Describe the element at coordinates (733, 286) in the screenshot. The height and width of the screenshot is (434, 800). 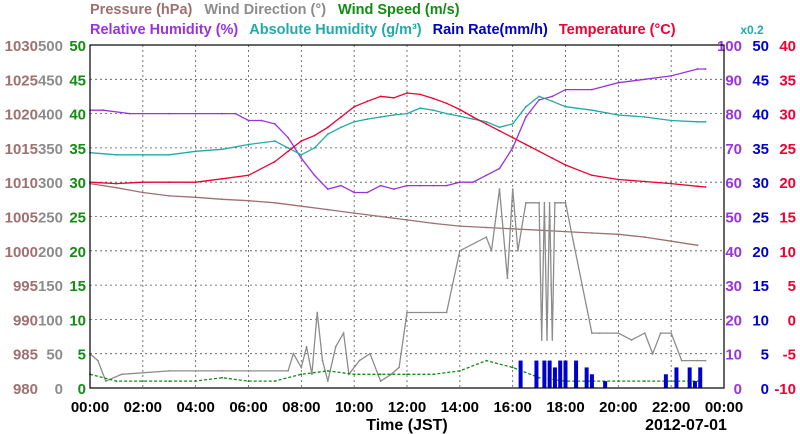
I see `y-tick-relative-humidity: 30` at that location.